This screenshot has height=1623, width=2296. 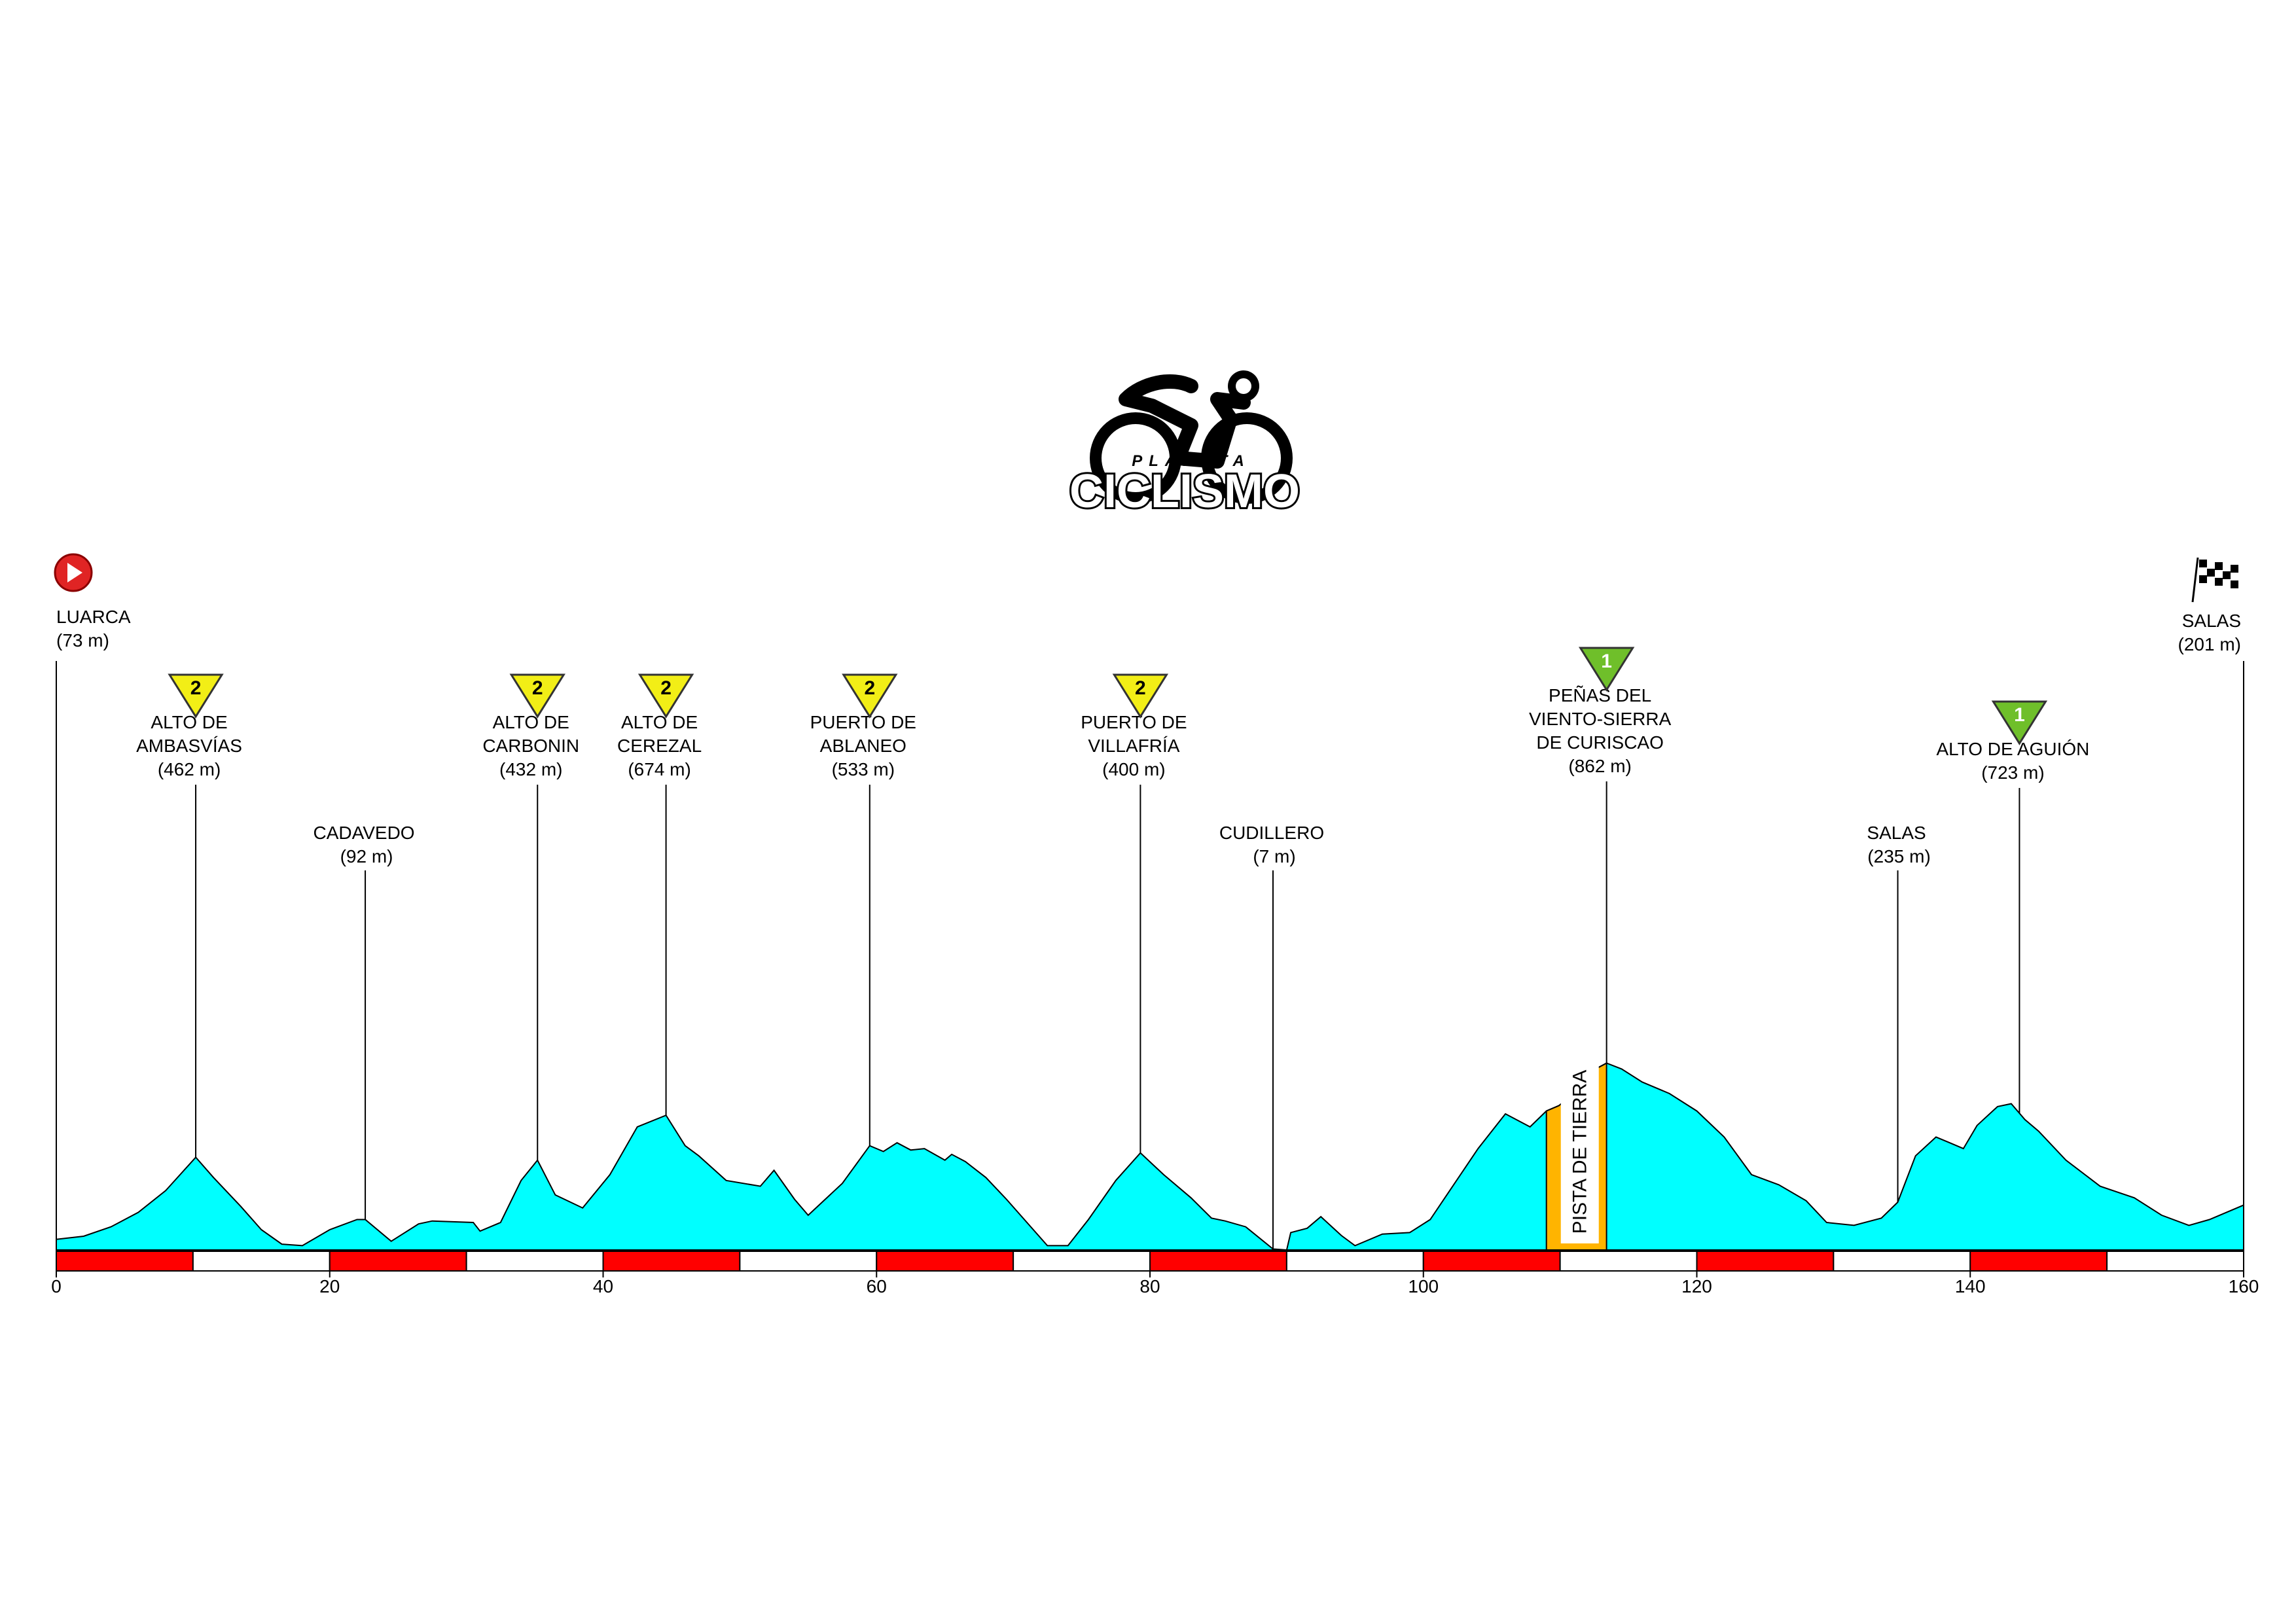 What do you see at coordinates (1896, 833) in the screenshot?
I see `town-name: SALAS` at bounding box center [1896, 833].